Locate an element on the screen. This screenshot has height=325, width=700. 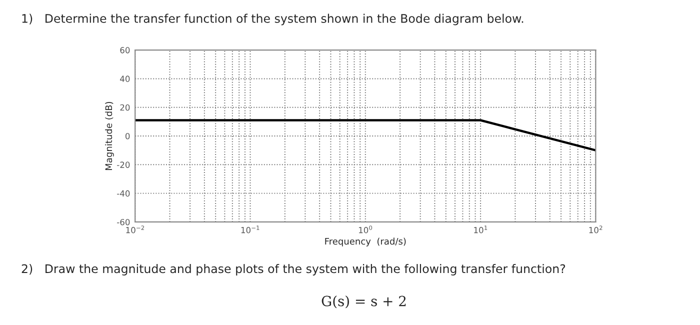
x-tick-label: 10$^{1}$ is located at coordinates (481, 230).